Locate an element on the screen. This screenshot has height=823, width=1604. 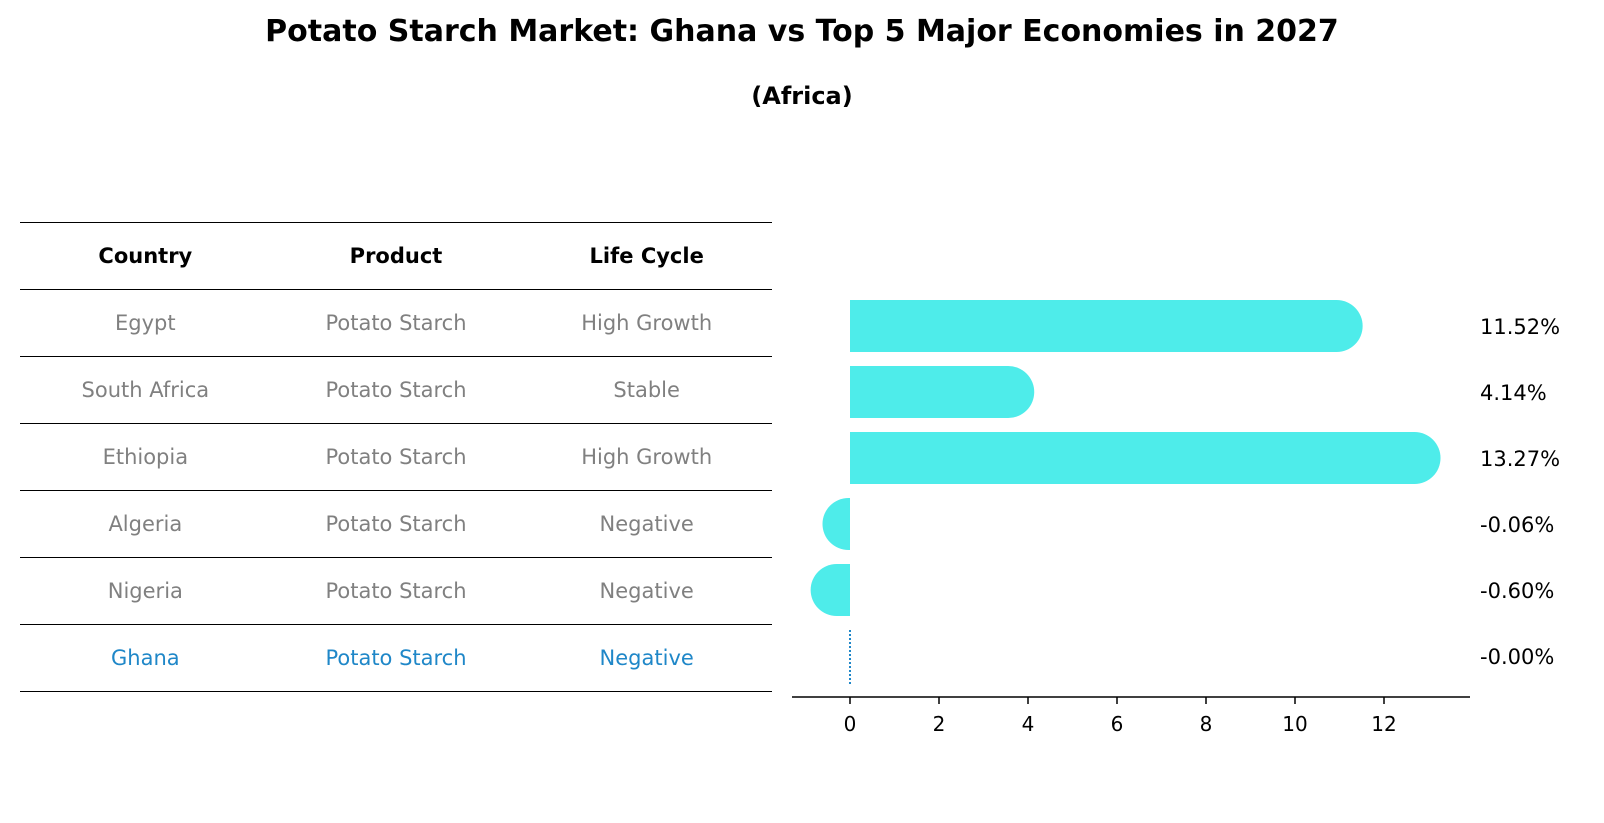
cell-country: Nigeria is located at coordinates (145, 591).